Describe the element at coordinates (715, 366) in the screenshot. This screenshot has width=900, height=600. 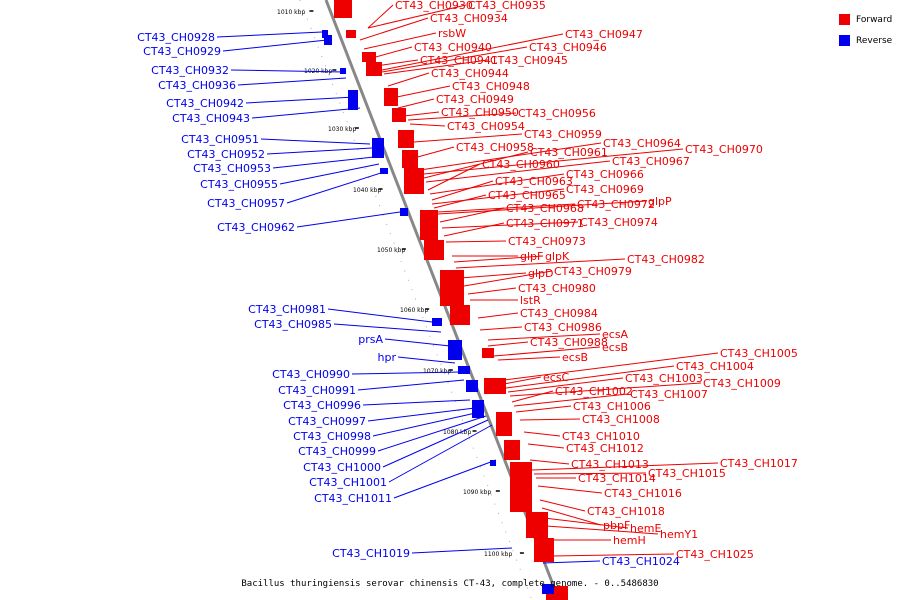
I see `forward-gene-label: CT43_CH1004` at that location.